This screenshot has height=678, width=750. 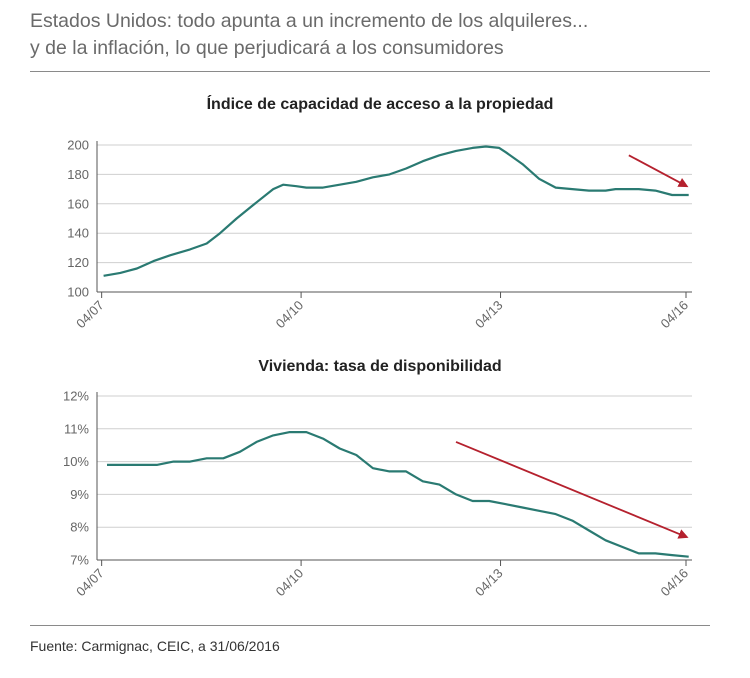 What do you see at coordinates (380, 366) in the screenshot?
I see `chart-title-vacancy-rate: Vivienda: tasa de disponibilidad` at bounding box center [380, 366].